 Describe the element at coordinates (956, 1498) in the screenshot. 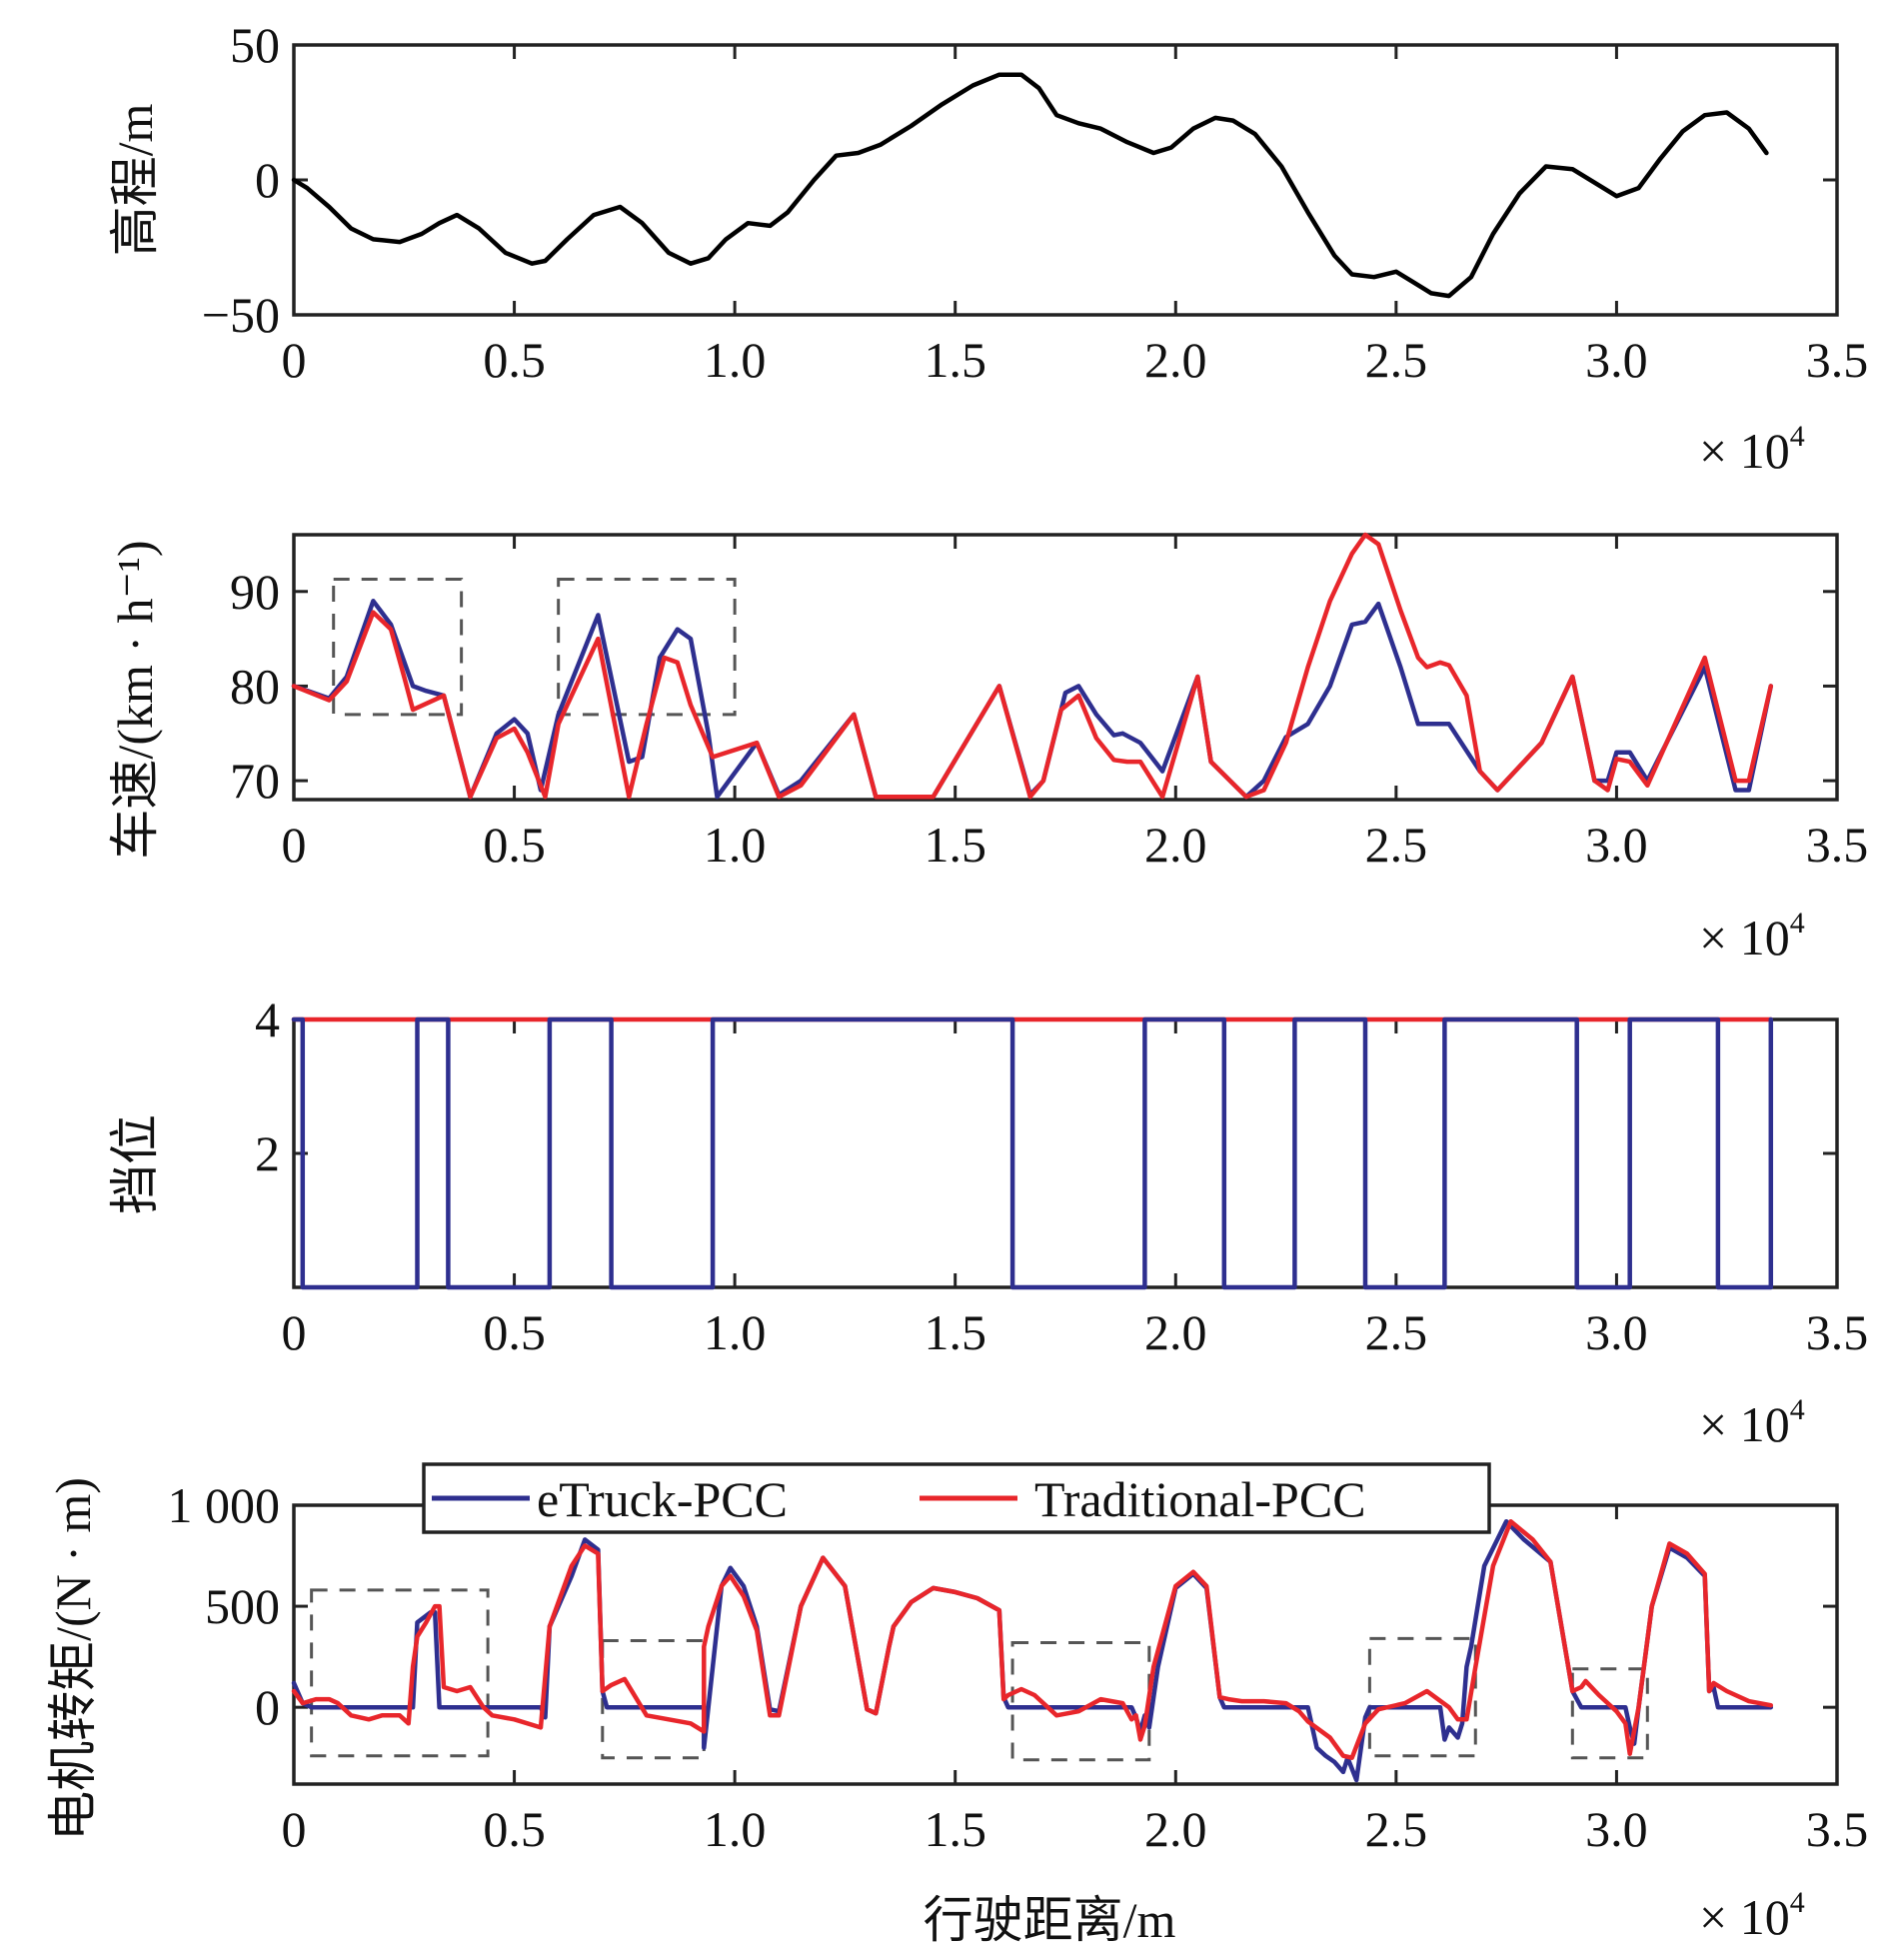

I see `legend: eTruck-PCC Traditional-PCC` at that location.